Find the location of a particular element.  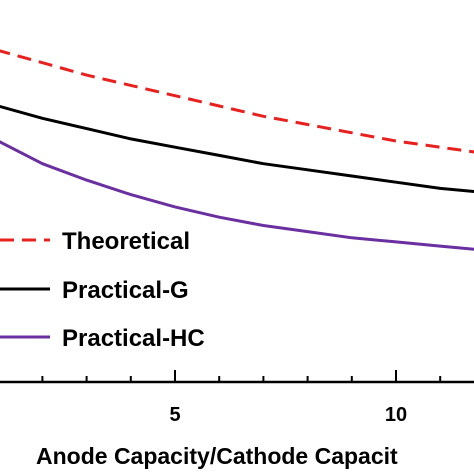

legend-label-practical-g: Practical-G is located at coordinates (125, 290).